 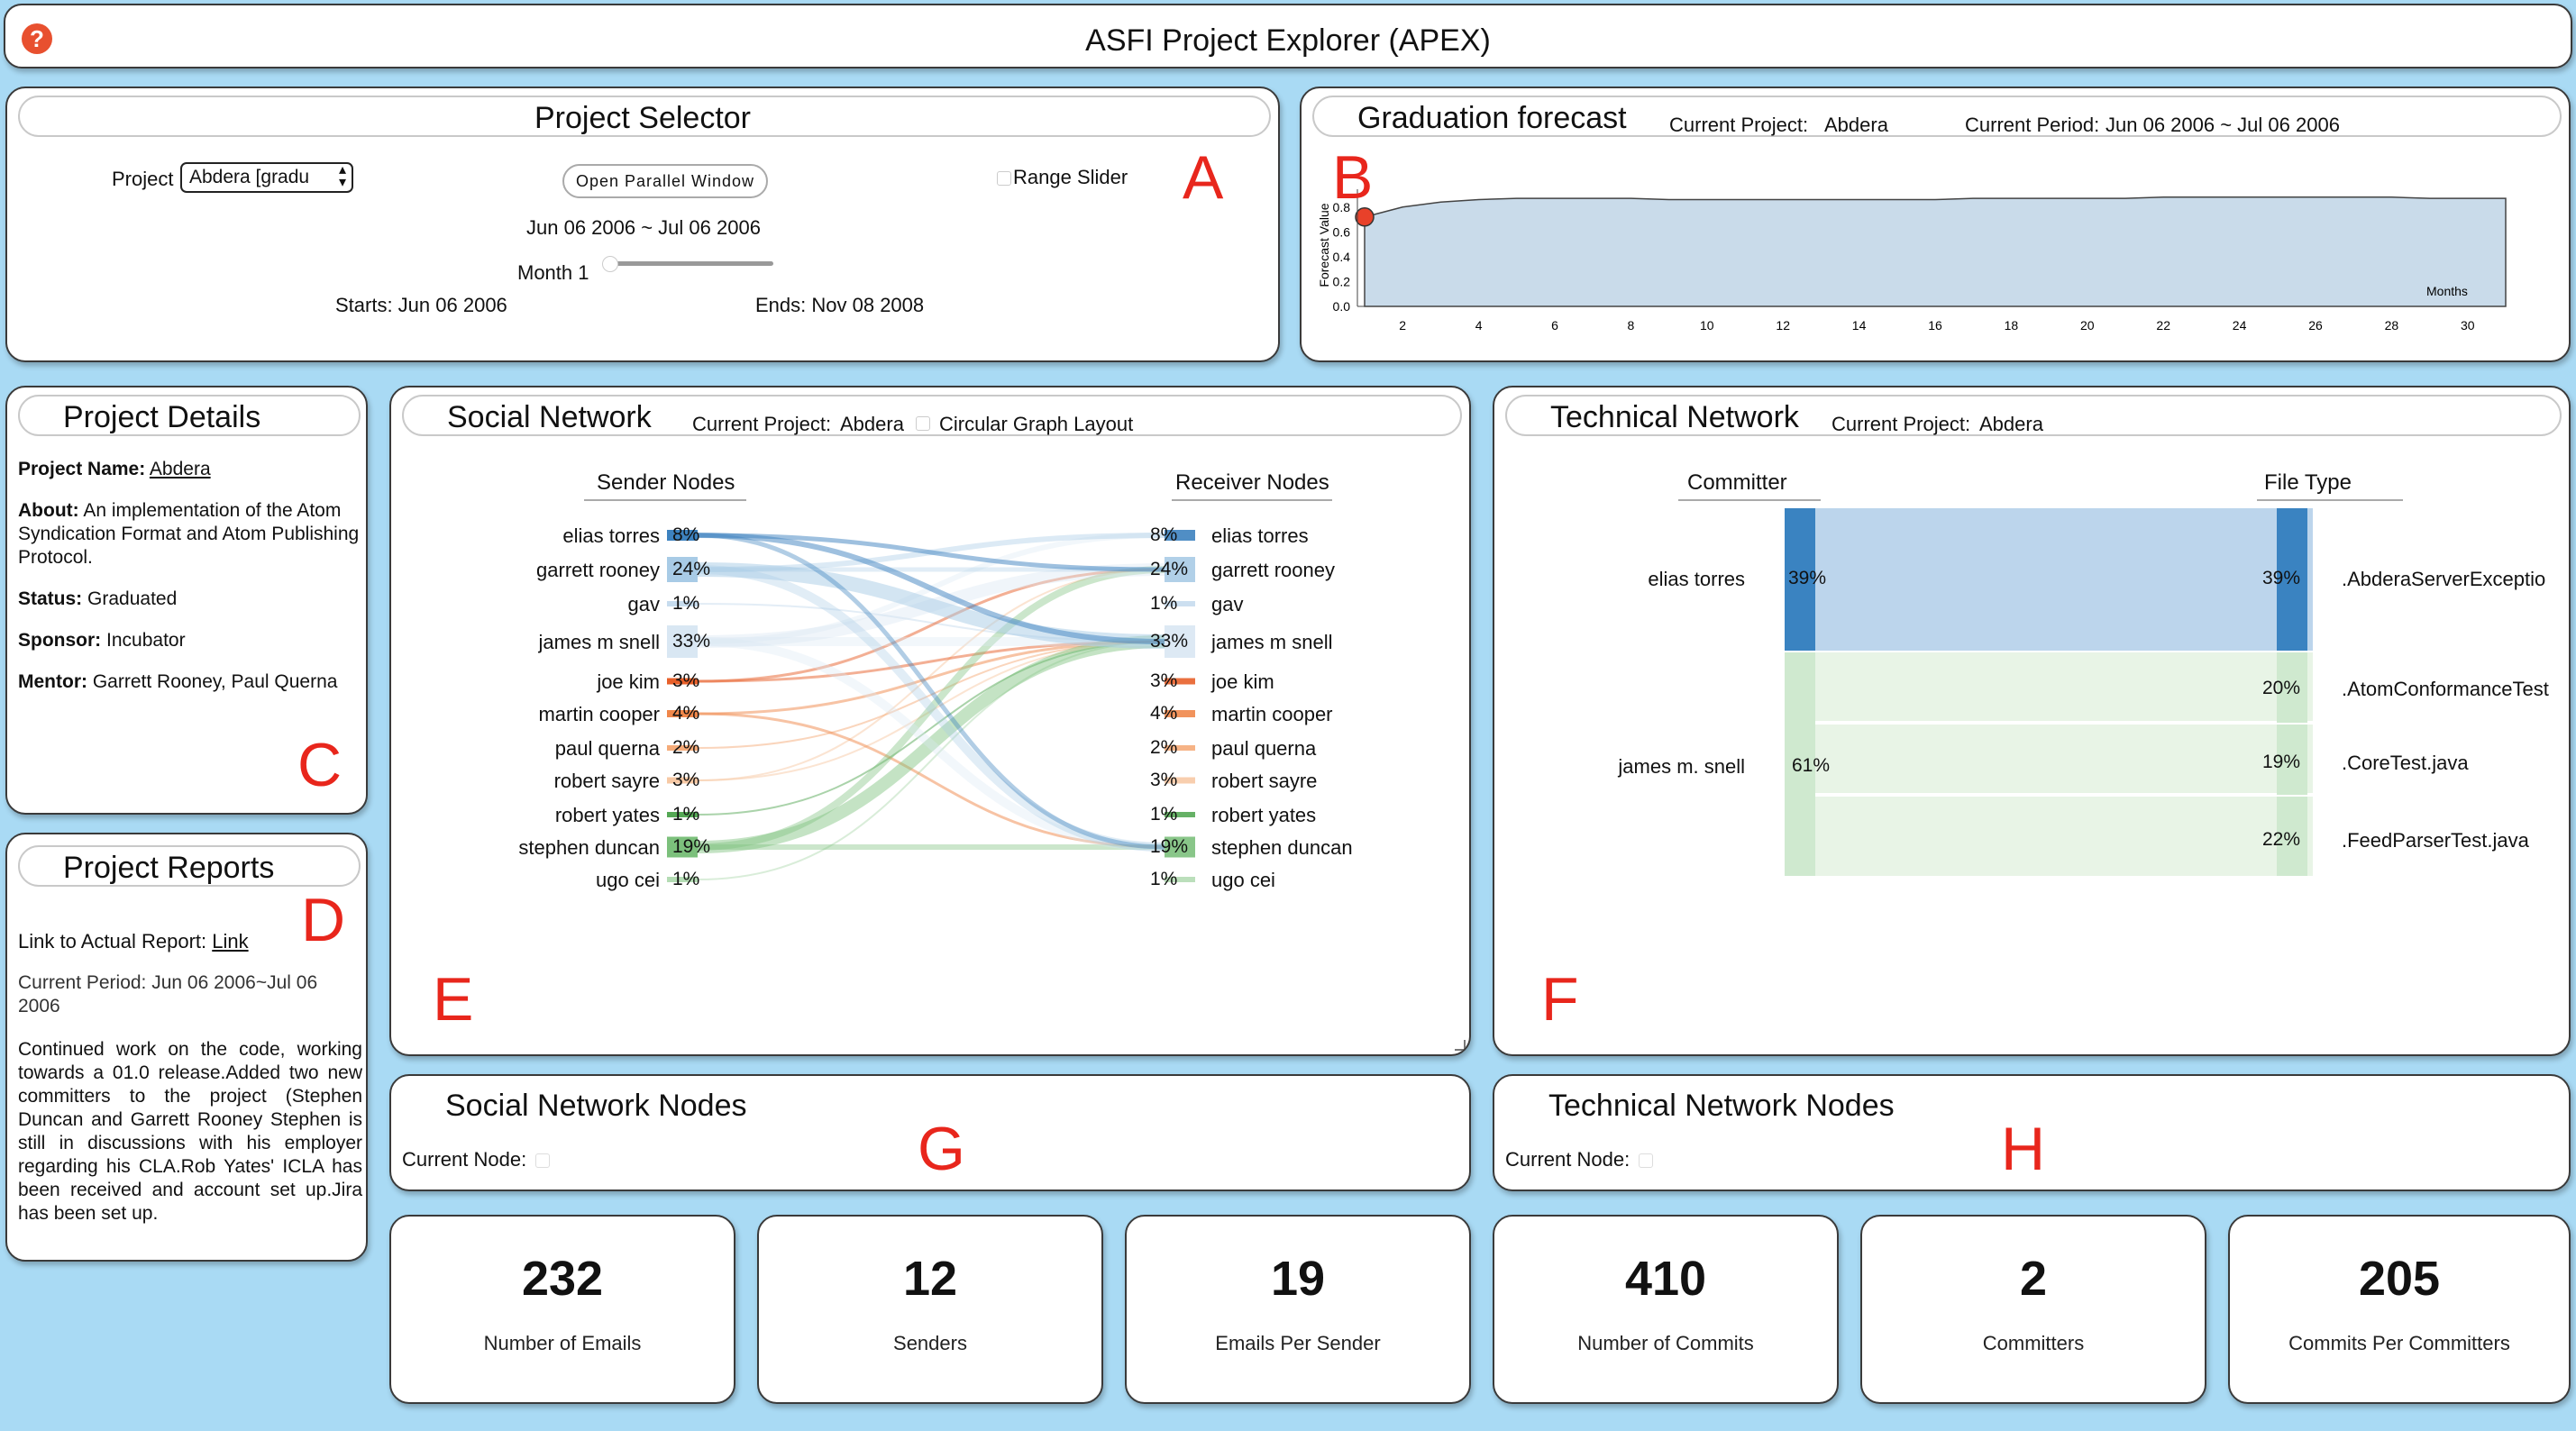 What do you see at coordinates (643, 604) in the screenshot?
I see `sender-node-label: gav` at bounding box center [643, 604].